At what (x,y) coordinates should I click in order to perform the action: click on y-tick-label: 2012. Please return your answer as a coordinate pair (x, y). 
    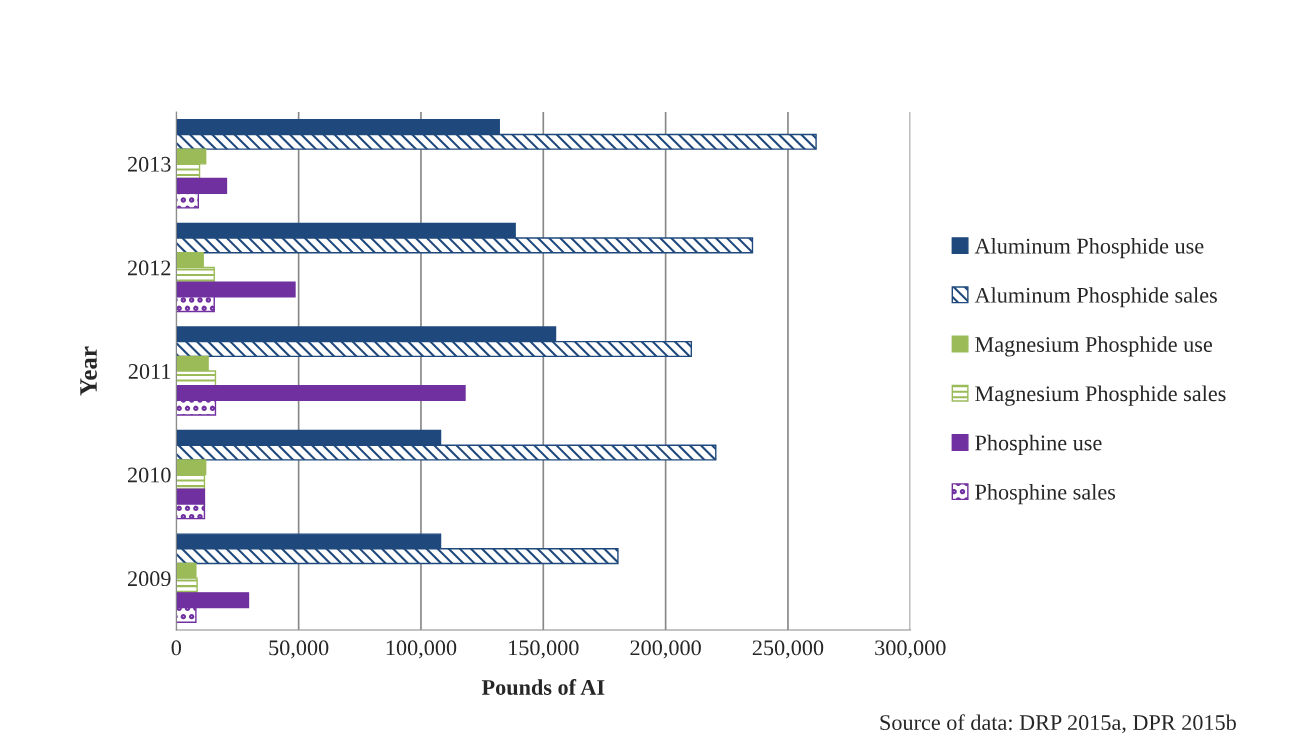
    Looking at the image, I should click on (149, 268).